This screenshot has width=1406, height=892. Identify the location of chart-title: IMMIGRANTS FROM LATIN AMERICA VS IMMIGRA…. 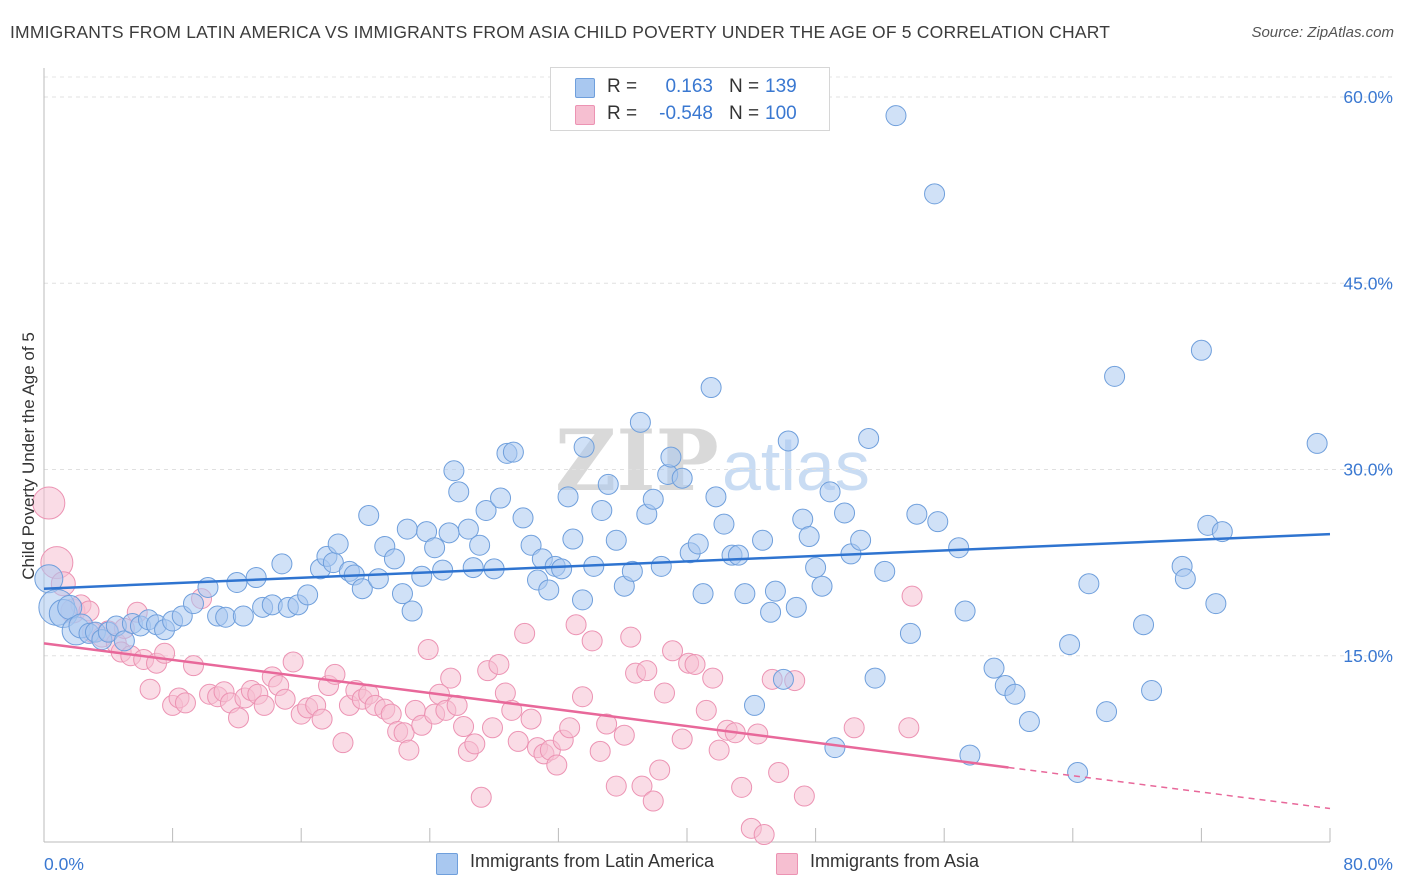
(560, 32).